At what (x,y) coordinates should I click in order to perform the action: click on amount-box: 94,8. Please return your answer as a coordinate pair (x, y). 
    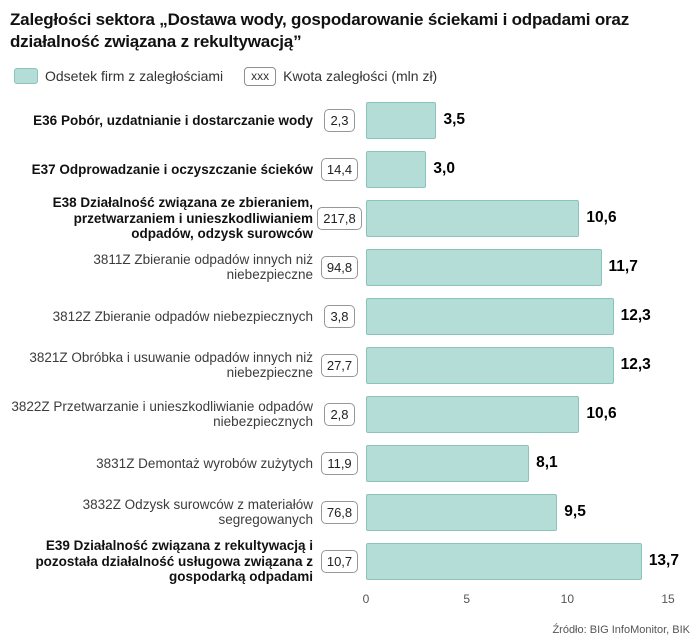
    Looking at the image, I should click on (339, 267).